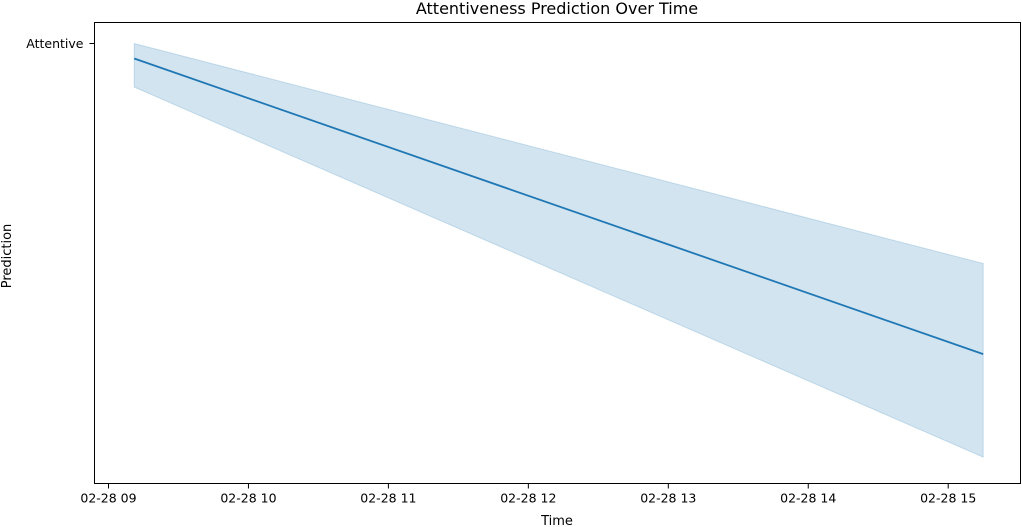 The width and height of the screenshot is (1022, 527). I want to click on x-tick-label: 02-28 12, so click(528, 498).